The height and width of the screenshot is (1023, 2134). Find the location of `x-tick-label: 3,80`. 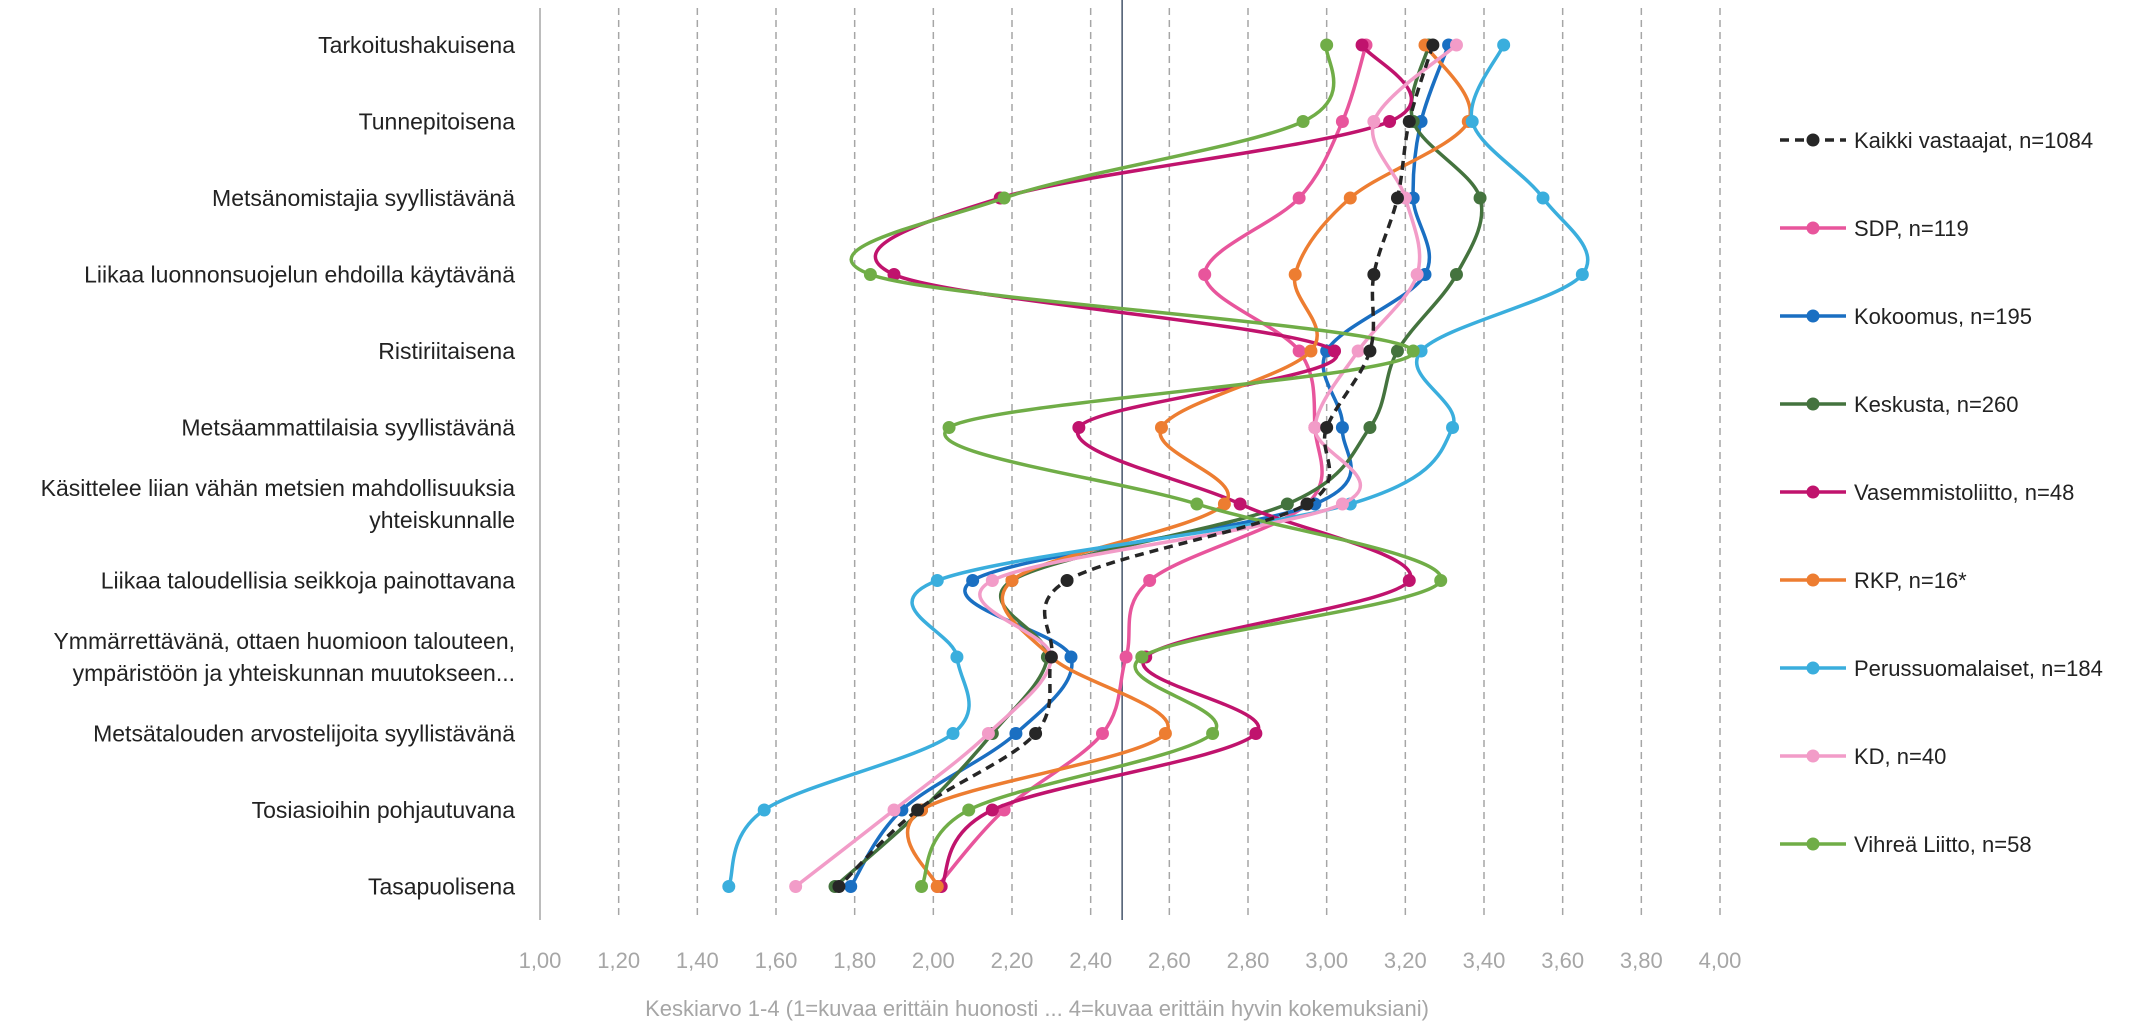

x-tick-label: 3,80 is located at coordinates (1641, 960).